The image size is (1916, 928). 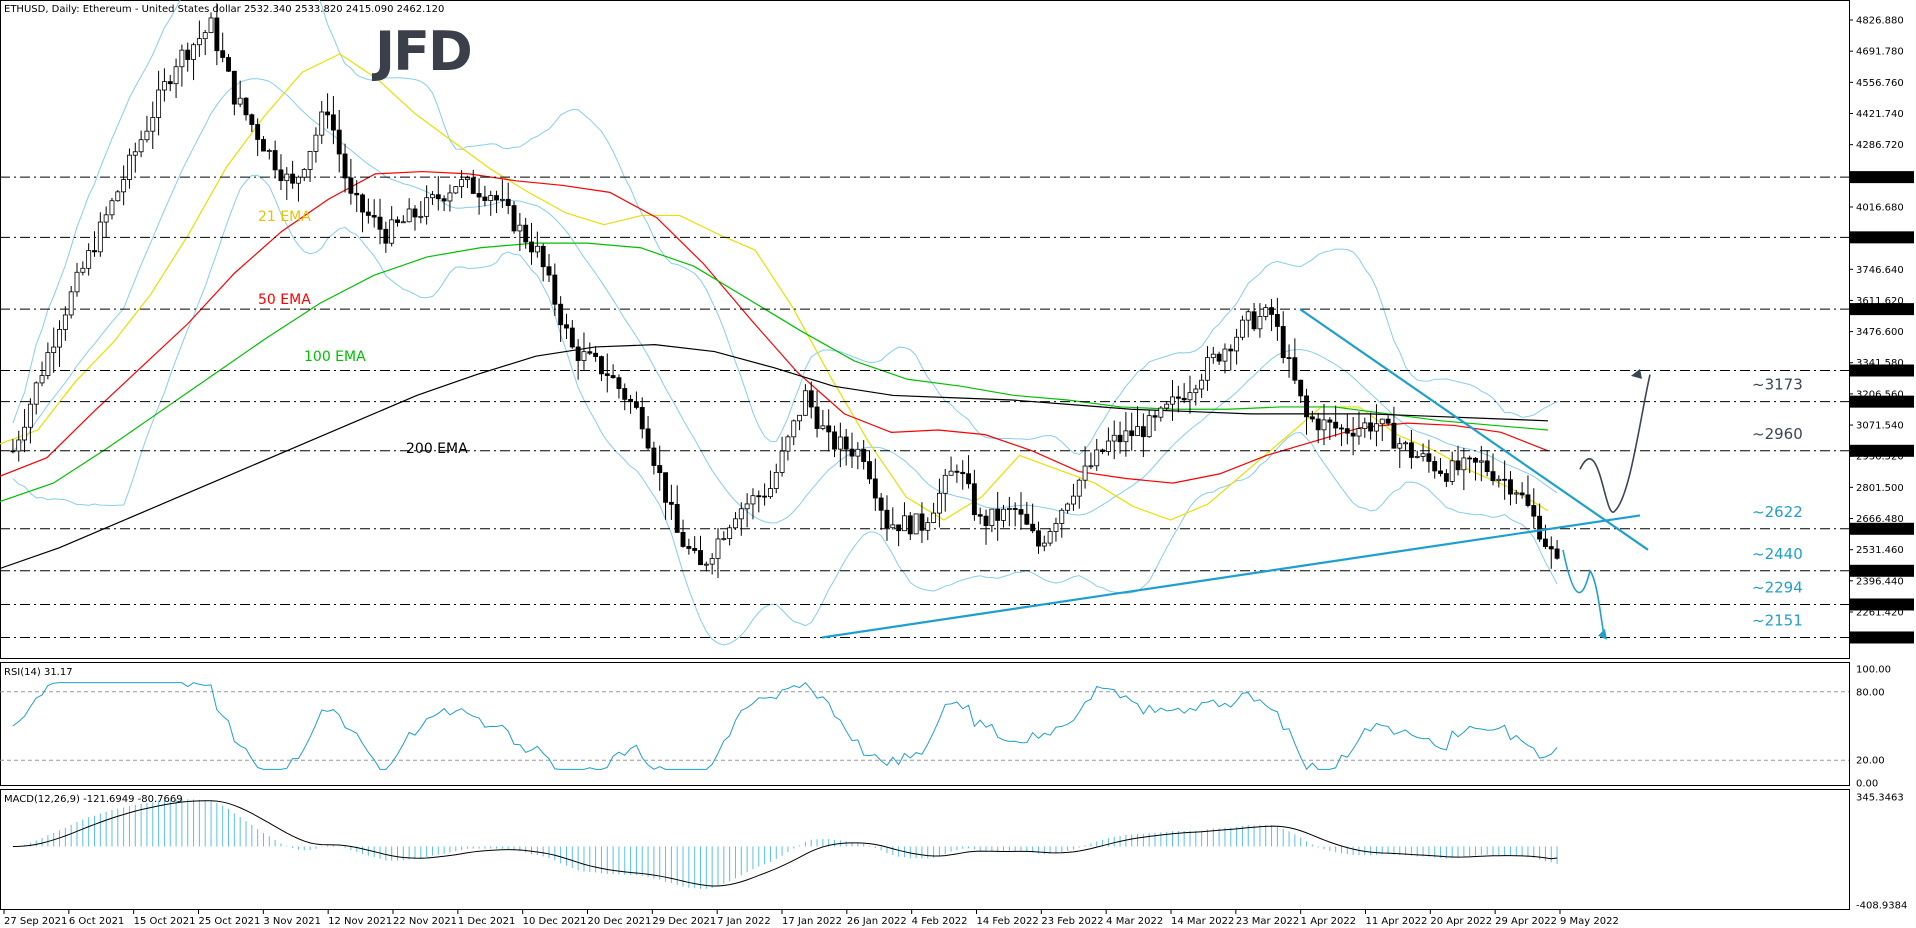 I want to click on price-tick-label: 2936.520, so click(x=1880, y=457).